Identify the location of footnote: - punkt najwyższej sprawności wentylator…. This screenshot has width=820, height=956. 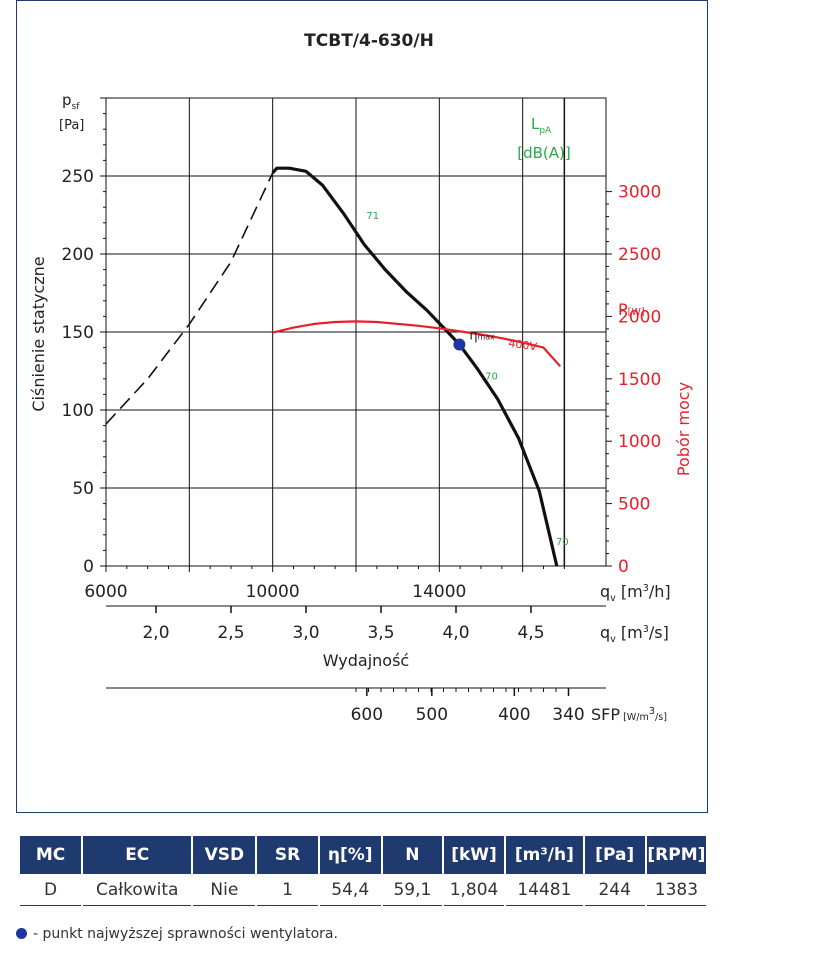
(177, 934).